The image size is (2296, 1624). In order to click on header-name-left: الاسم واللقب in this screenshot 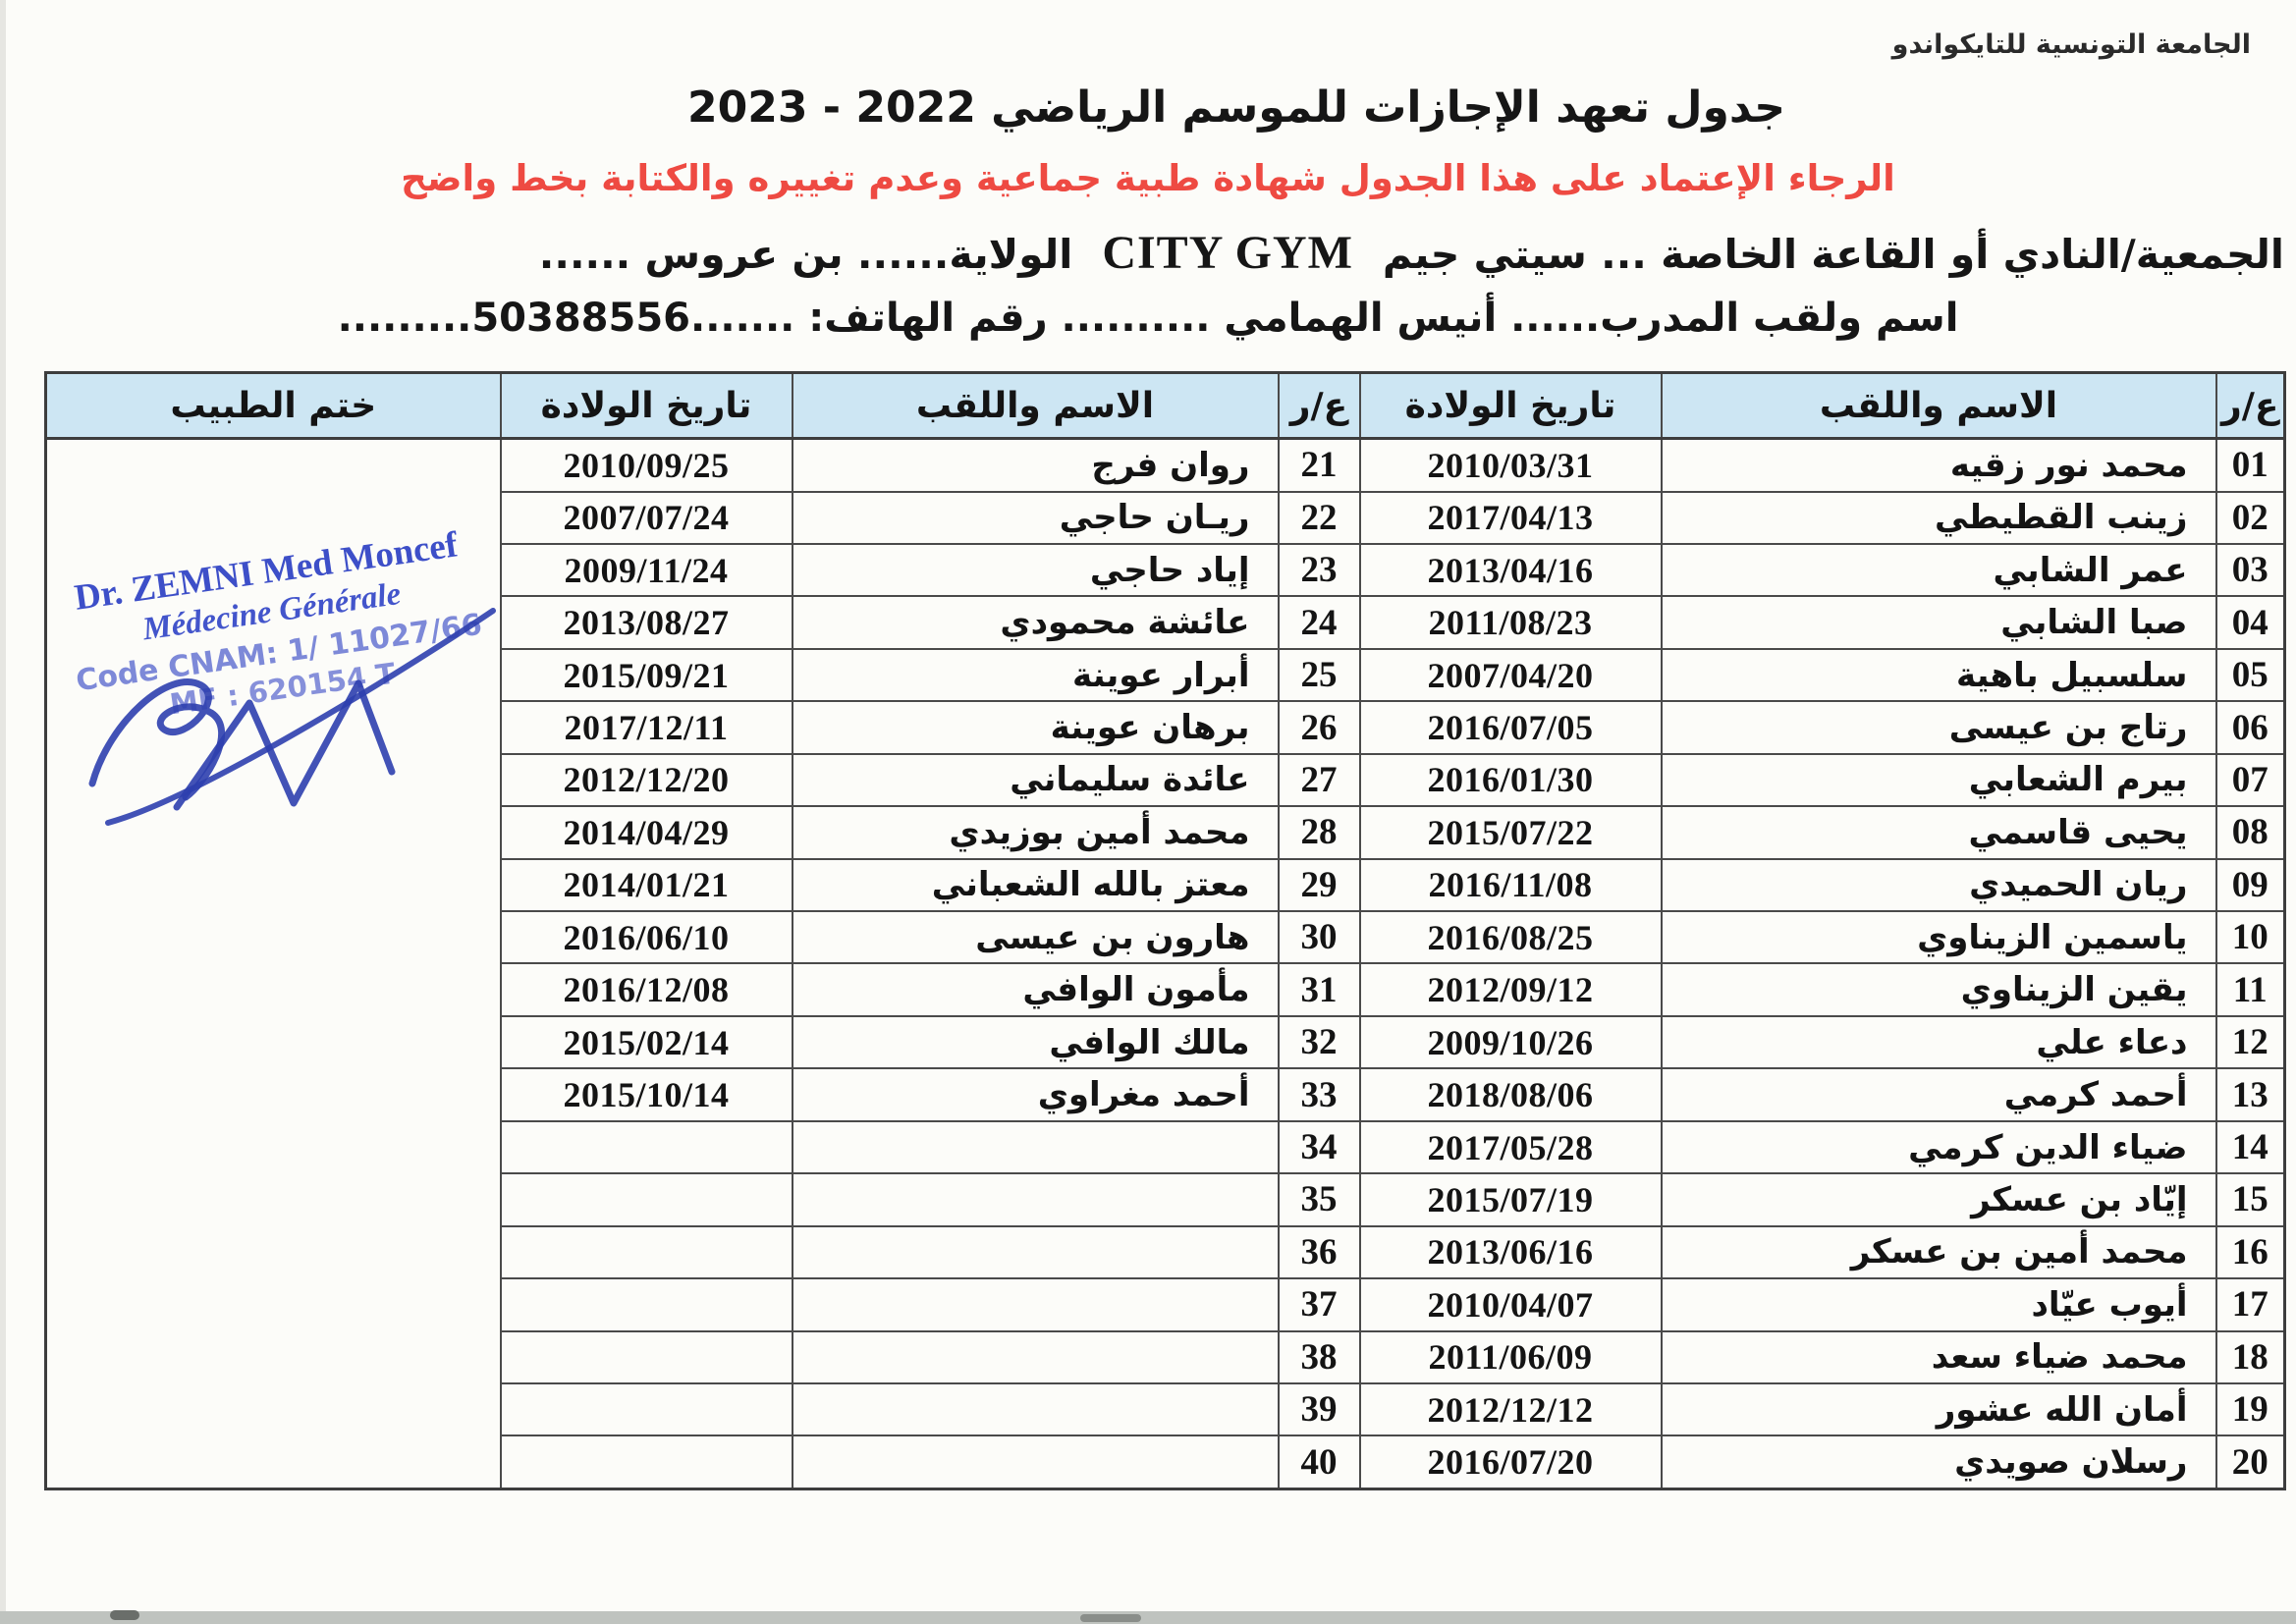, I will do `click(1035, 405)`.